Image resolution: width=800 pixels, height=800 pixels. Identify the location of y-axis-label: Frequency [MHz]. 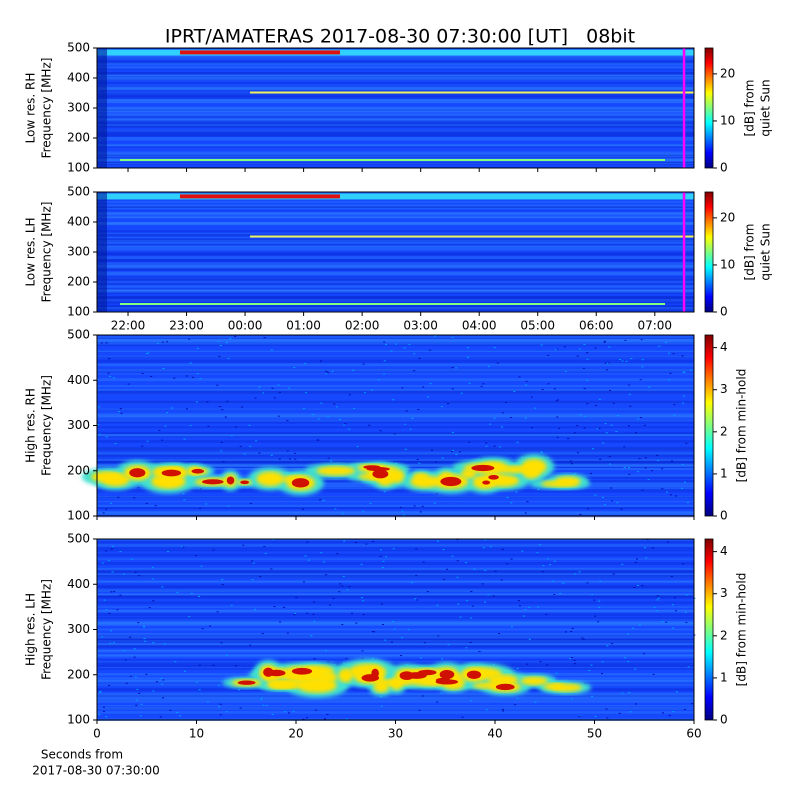
(47, 425).